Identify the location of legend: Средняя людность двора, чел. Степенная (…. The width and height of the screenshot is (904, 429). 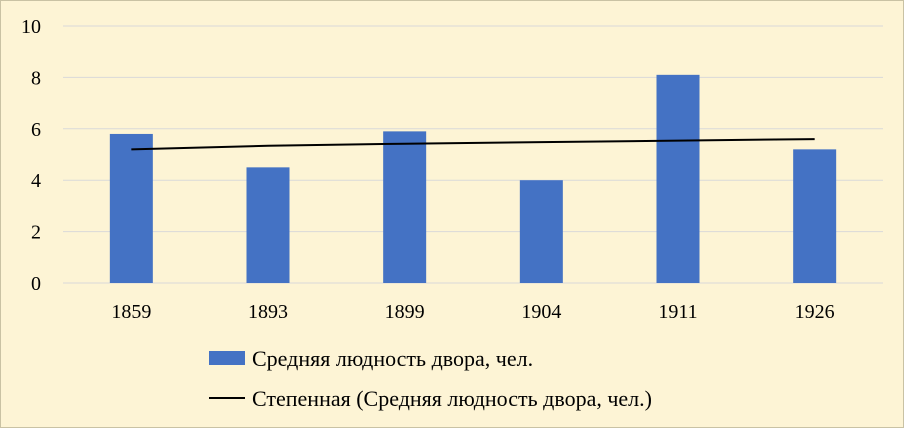
(430, 378).